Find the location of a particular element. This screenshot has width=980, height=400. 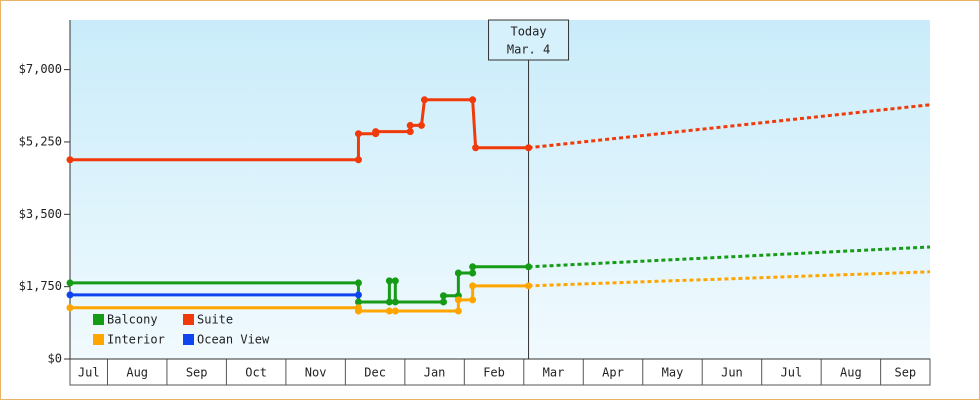

x-tick-label: Nov is located at coordinates (316, 373).